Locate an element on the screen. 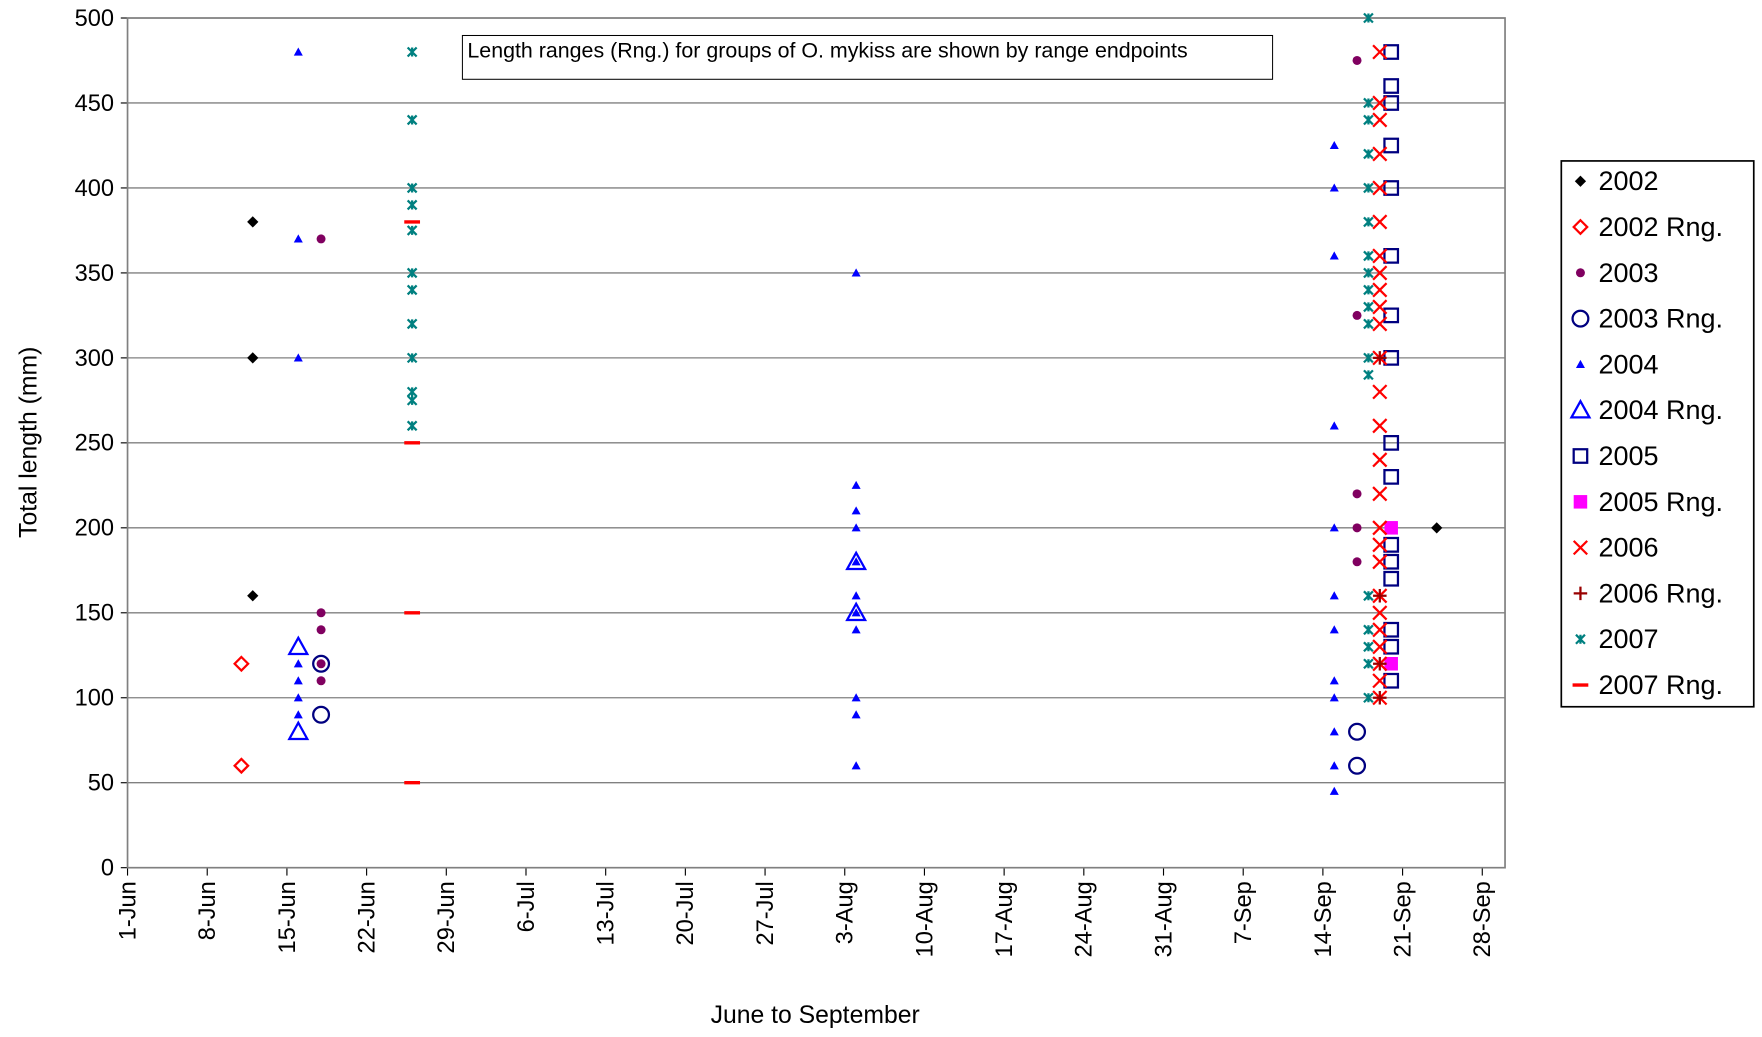  x-tick-label: 22-Jun is located at coordinates (367, 917).